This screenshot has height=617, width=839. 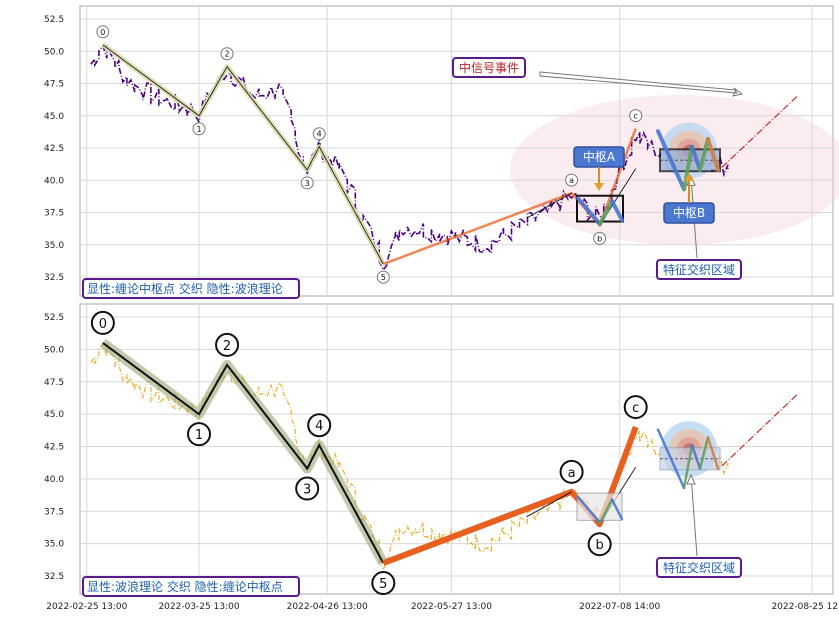 What do you see at coordinates (327, 607) in the screenshot?
I see `x-tick-label: 2022-04-26 13:00` at bounding box center [327, 607].